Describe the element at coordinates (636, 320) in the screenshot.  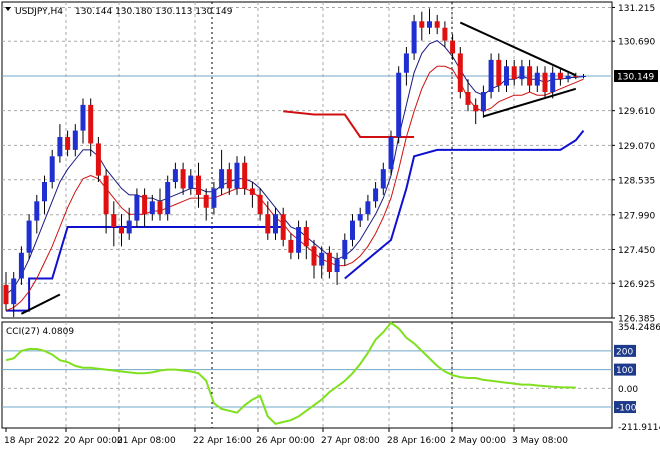
I see `price-tick-label: 126.385` at that location.